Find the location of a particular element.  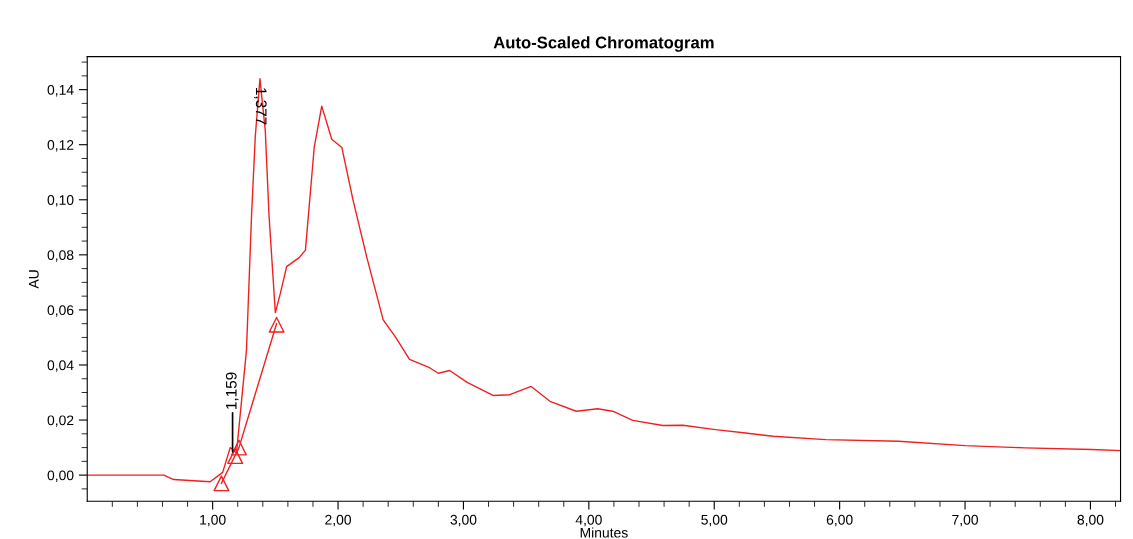

y-tick-label: 0,02 is located at coordinates (60, 421).